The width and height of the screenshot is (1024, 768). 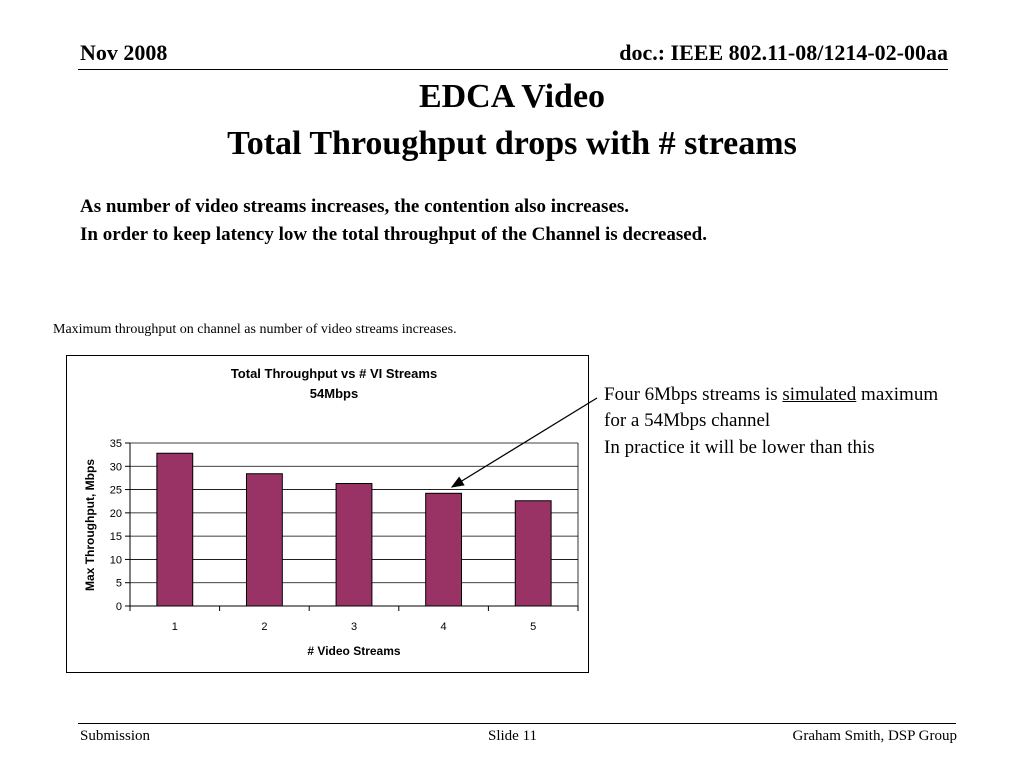 What do you see at coordinates (444, 627) in the screenshot?
I see `x-tick-label: 4` at bounding box center [444, 627].